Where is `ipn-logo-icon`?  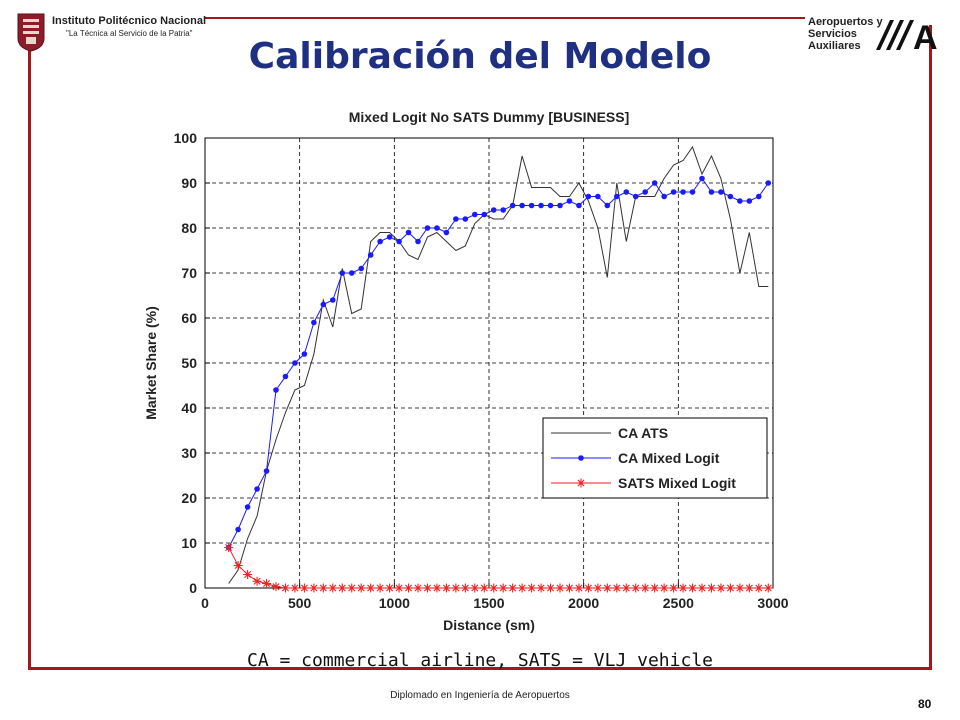 ipn-logo-icon is located at coordinates (31, 32).